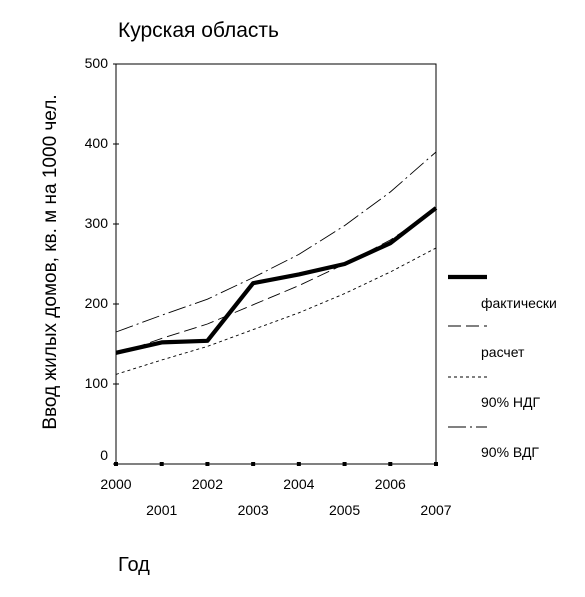  I want to click on x-tick-label: 2001, so click(161, 510).